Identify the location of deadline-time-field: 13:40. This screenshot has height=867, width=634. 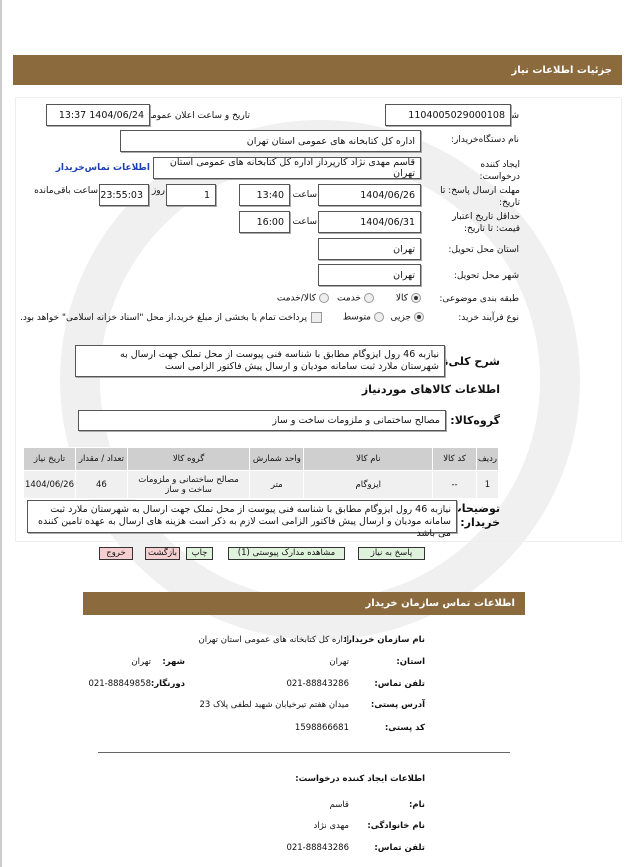
(264, 195).